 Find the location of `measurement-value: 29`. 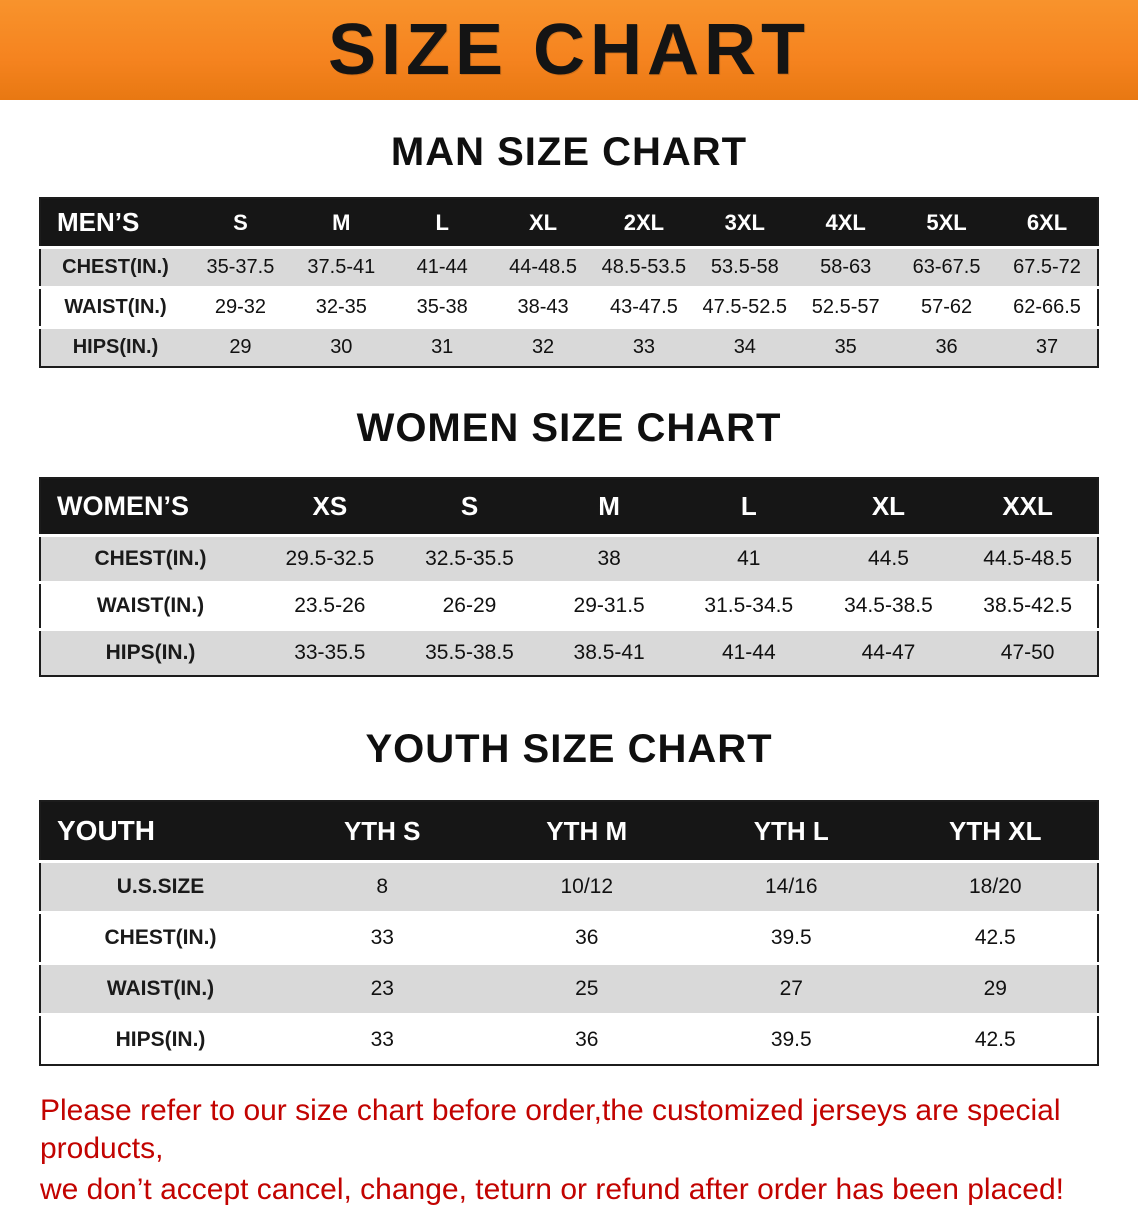

measurement-value: 29 is located at coordinates (240, 347).